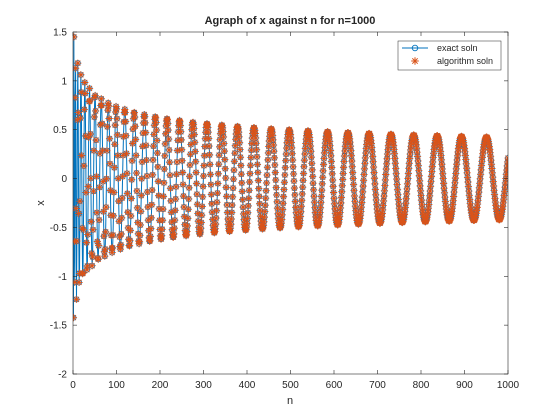 This screenshot has width=560, height=420. I want to click on x-tick-label: 200, so click(160, 385).